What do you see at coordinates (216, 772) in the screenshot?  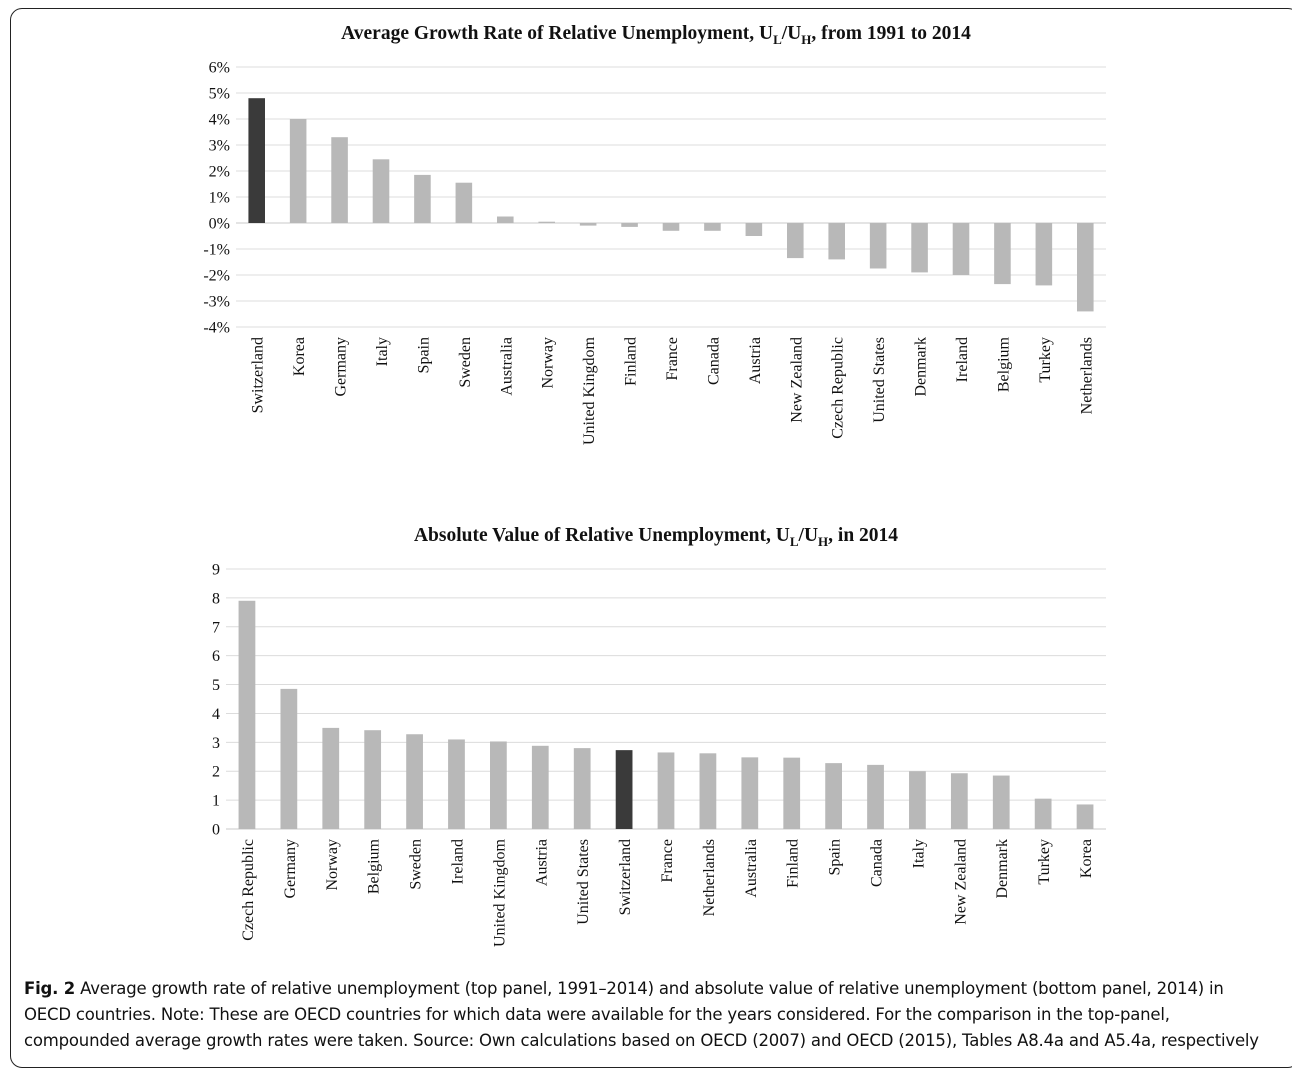 I see `y-tick-label: 2` at bounding box center [216, 772].